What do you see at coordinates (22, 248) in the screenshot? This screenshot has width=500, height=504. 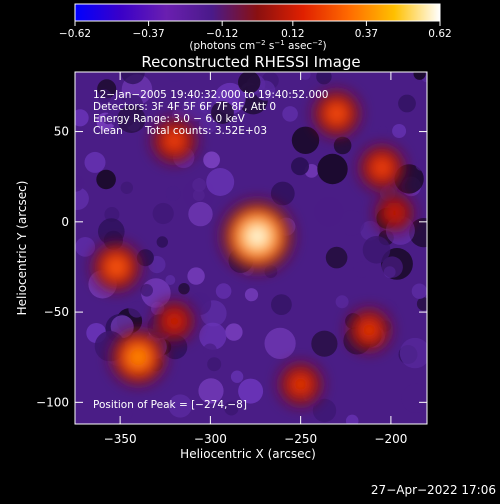 I see `y-axis-label: Heliocentric Y (arcsec)` at bounding box center [22, 248].